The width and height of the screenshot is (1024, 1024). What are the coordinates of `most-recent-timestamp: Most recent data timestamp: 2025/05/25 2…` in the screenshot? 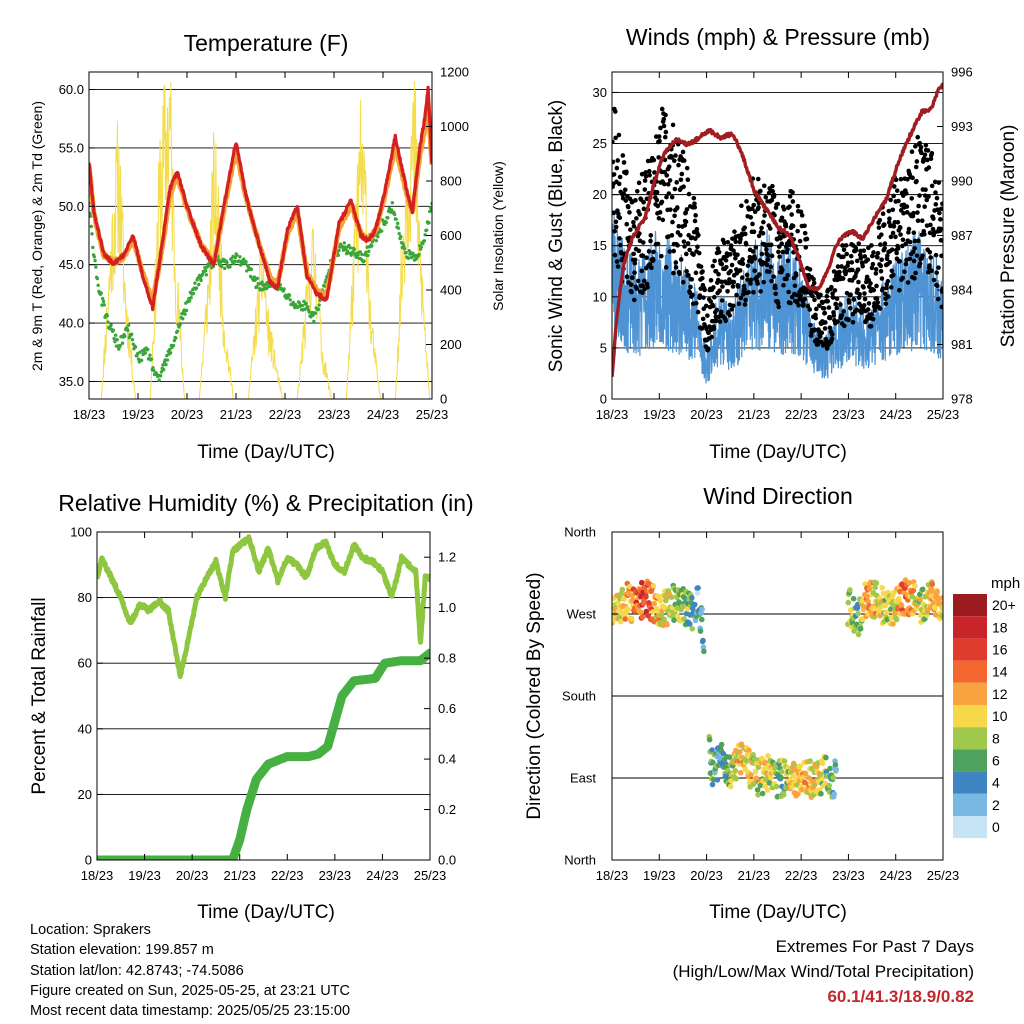 It's located at (190, 1011).